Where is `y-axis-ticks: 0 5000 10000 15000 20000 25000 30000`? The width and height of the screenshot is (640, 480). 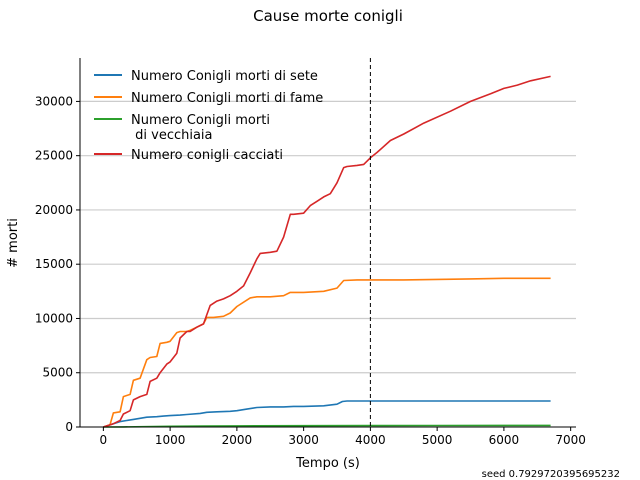
y-axis-ticks: 0 5000 10000 15000 20000 25000 30000 is located at coordinates (57, 264).